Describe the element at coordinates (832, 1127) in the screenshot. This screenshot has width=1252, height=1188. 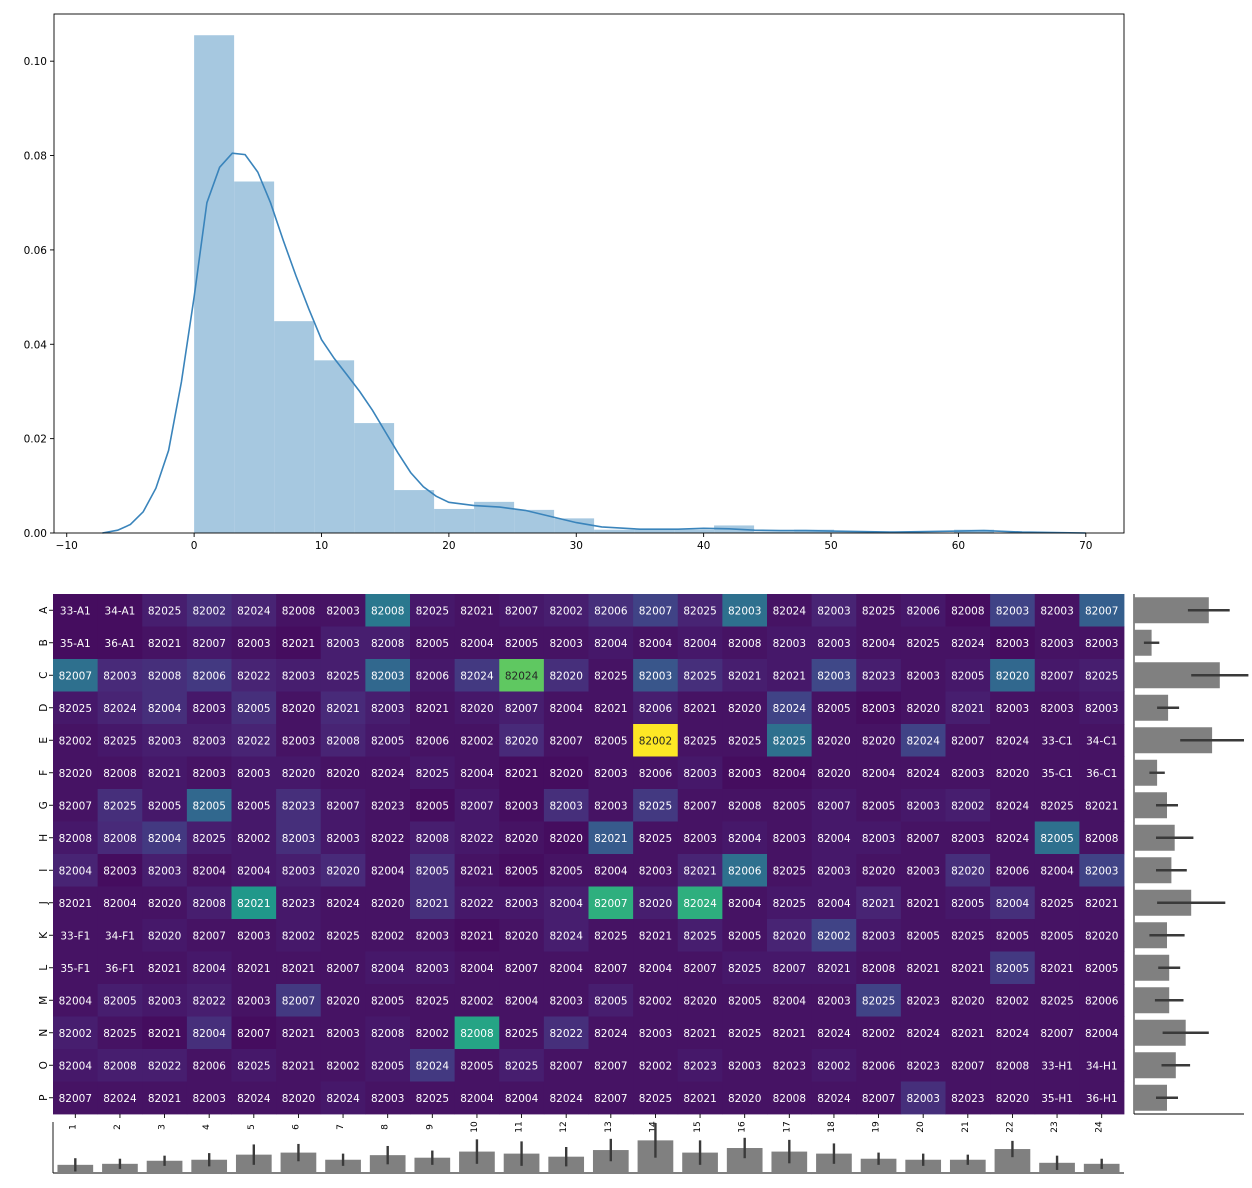
I see `column-tick-label: 18` at that location.